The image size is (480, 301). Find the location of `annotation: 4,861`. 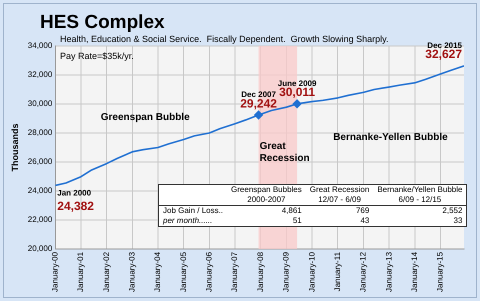

annotation: 4,861 is located at coordinates (291, 211).